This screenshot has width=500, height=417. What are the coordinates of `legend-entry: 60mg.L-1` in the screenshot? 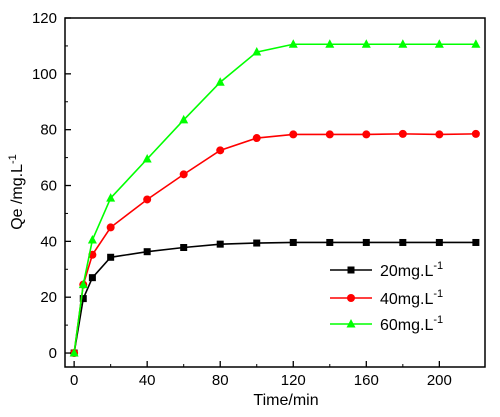 It's located at (386, 324).